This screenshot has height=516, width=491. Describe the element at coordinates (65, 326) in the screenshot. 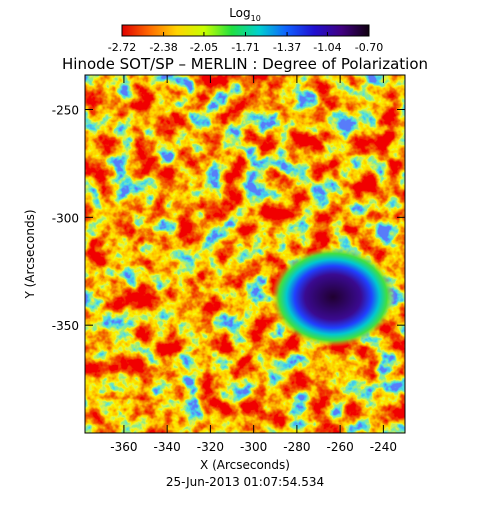

I see `y-tick-label: -350` at that location.